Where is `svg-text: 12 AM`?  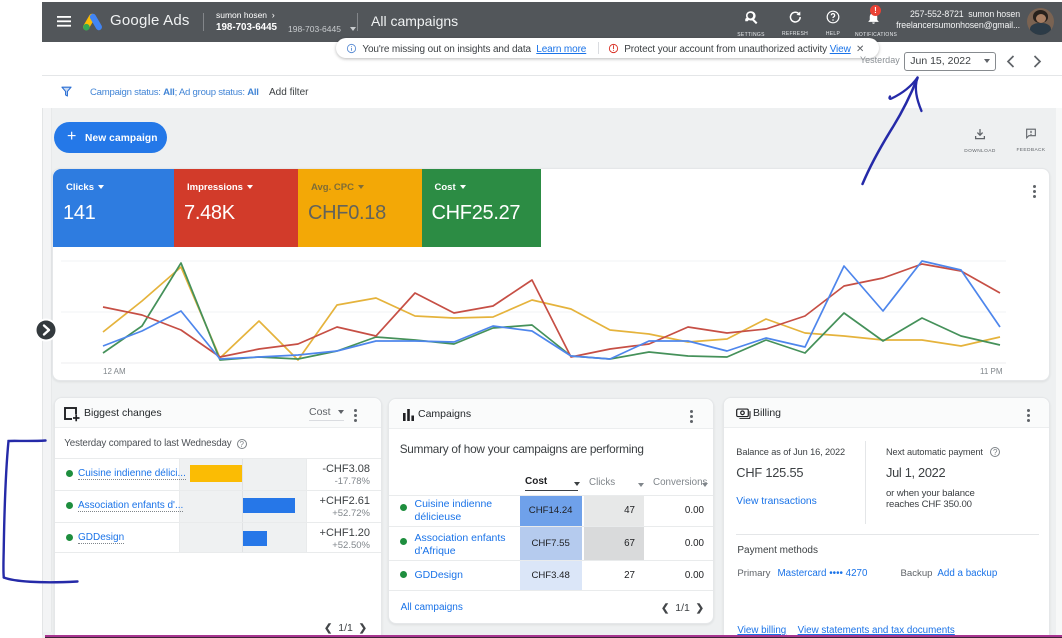
svg-text: 12 AM is located at coordinates (114, 371).